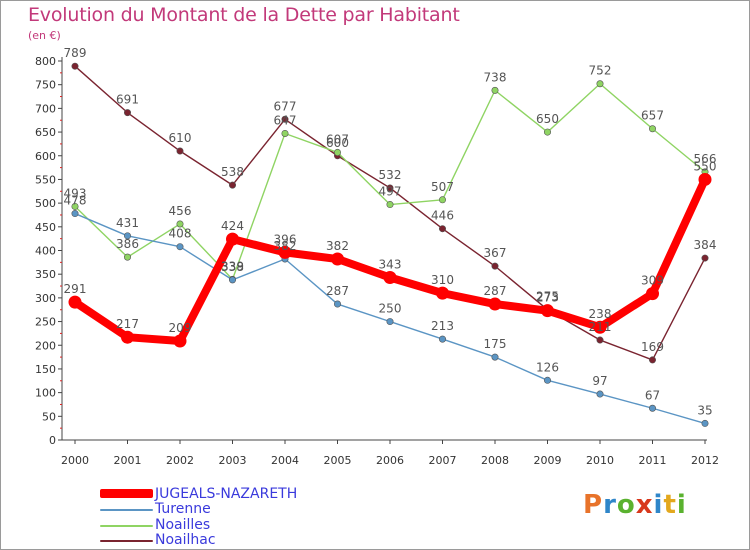 Image resolution: width=750 pixels, height=550 pixels. What do you see at coordinates (652, 395) in the screenshot?
I see `data-label: 67` at bounding box center [652, 395].